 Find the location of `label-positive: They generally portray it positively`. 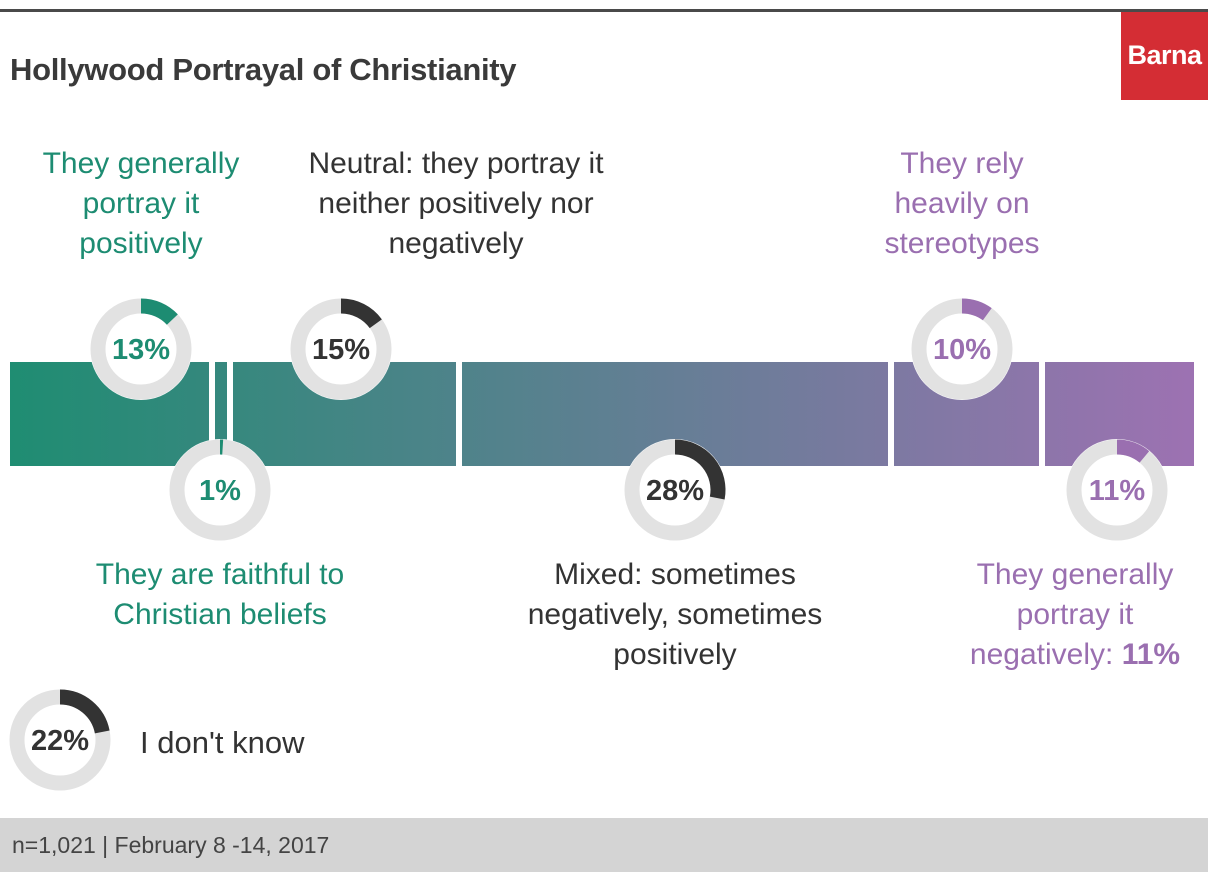

label-positive: They generally portray it positively is located at coordinates (141, 203).